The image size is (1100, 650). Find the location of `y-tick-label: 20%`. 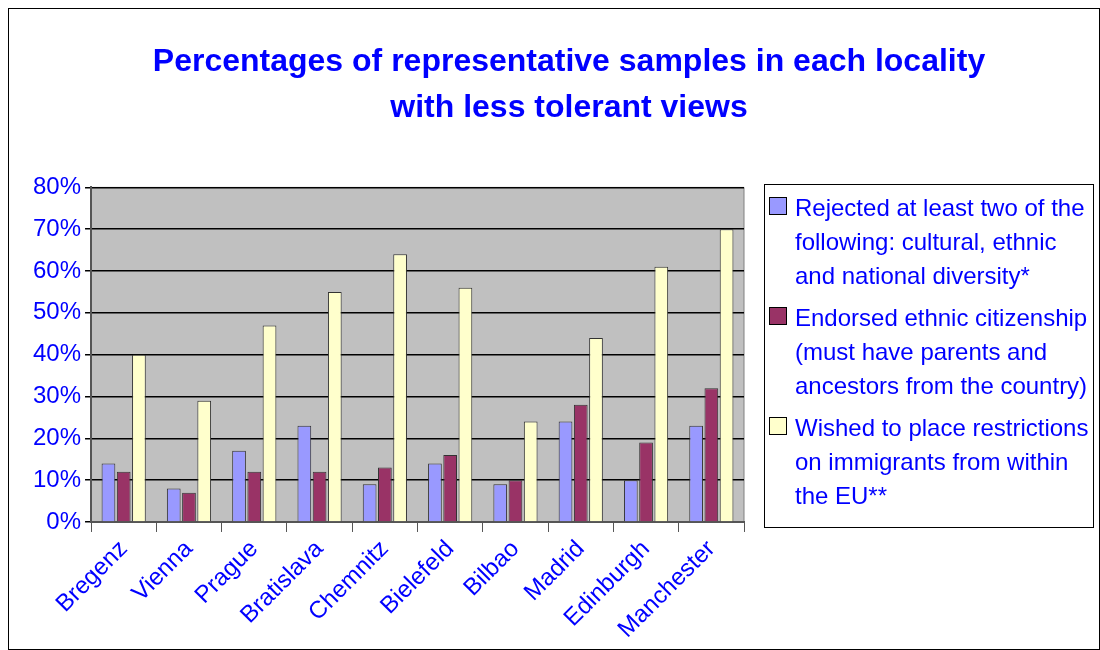

y-tick-label: 20% is located at coordinates (57, 436).